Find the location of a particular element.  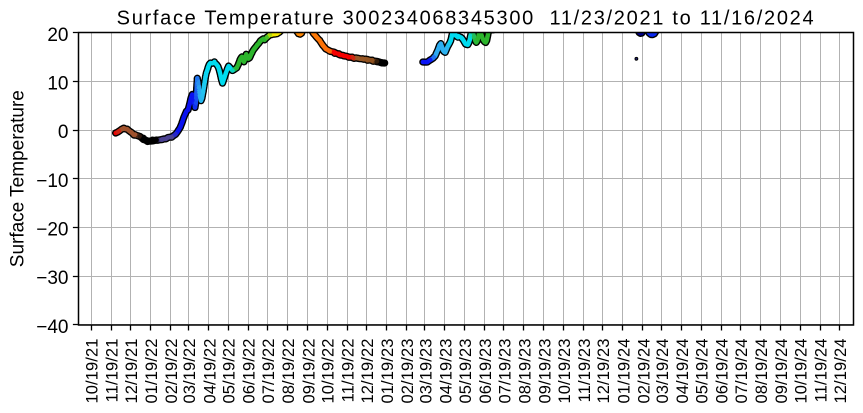

svg-text: 03/19/22 is located at coordinates (190, 371).